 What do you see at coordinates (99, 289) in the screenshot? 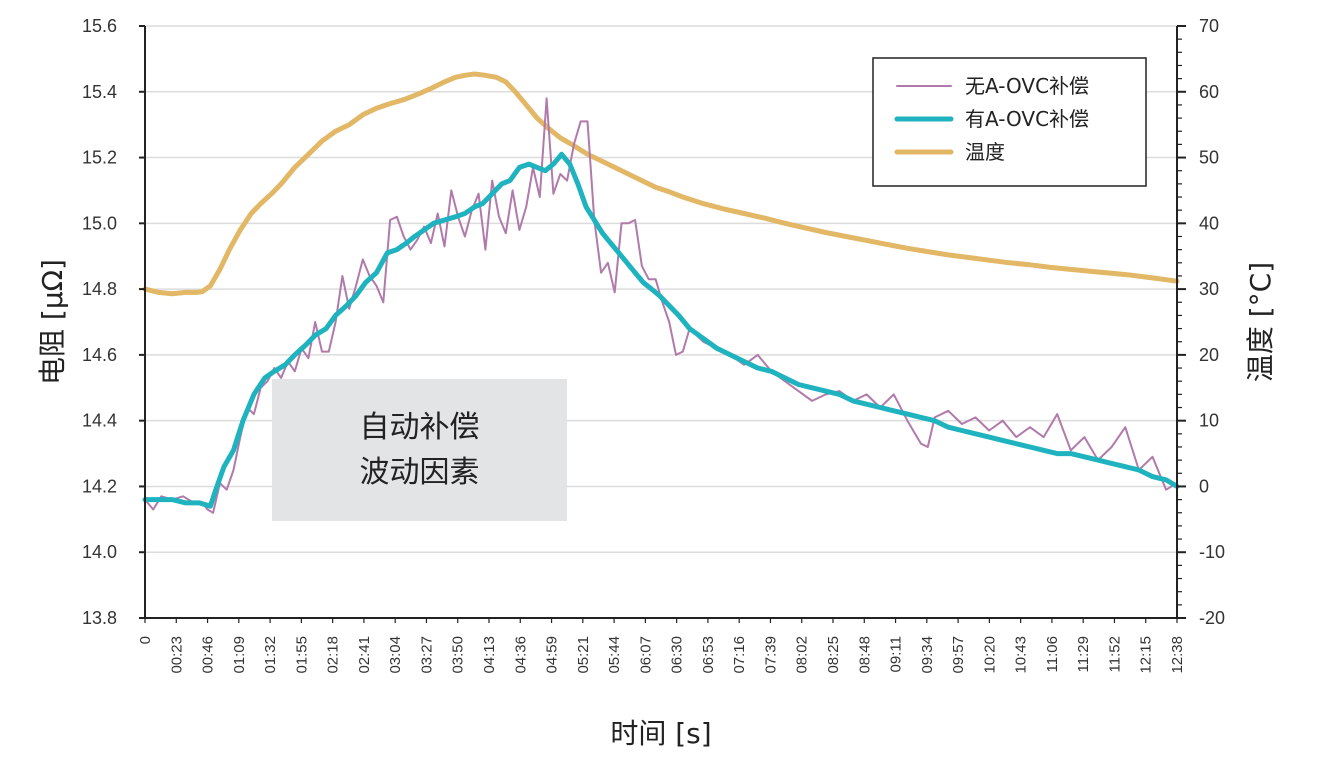
I see `left-tick-label: 14.8` at bounding box center [99, 289].